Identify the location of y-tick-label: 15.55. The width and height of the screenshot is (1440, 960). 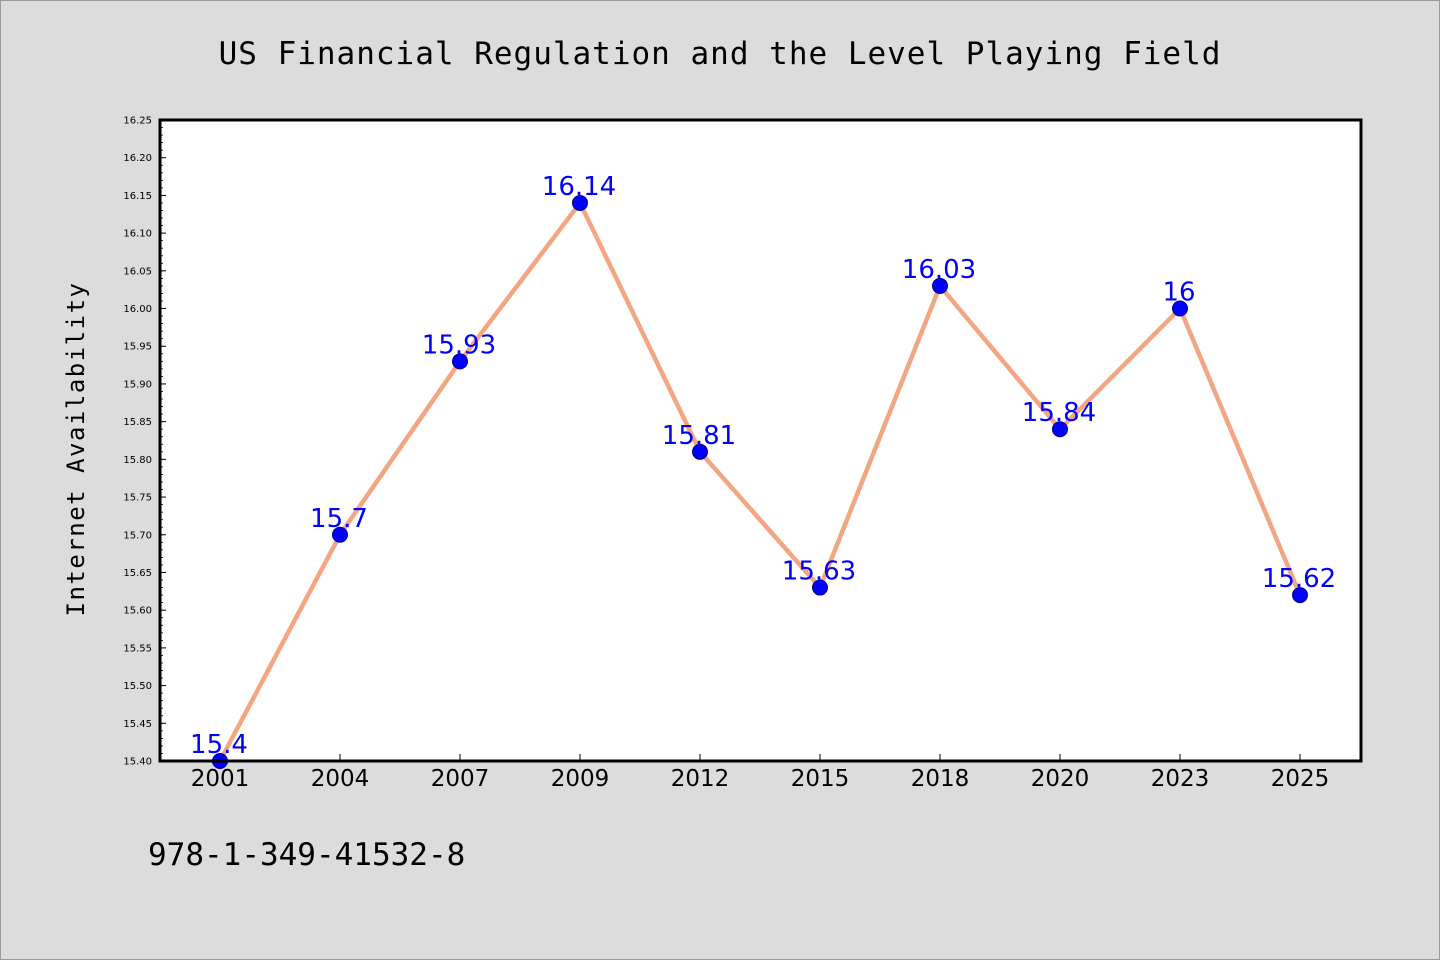
(137, 648).